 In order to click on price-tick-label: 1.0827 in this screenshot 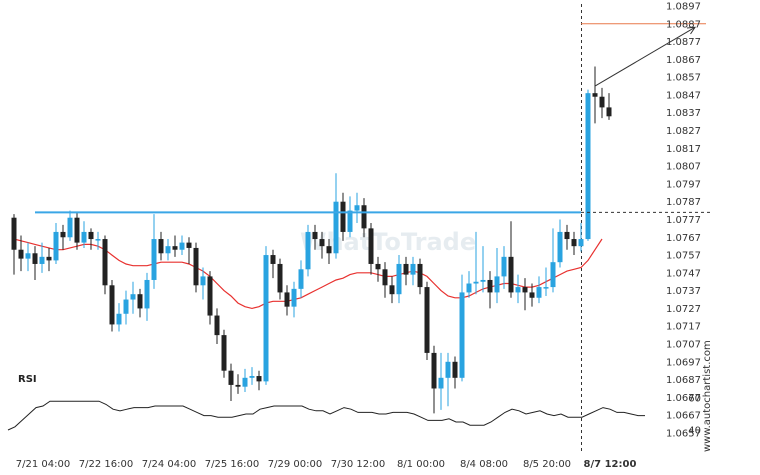, I will do `click(683, 131)`.